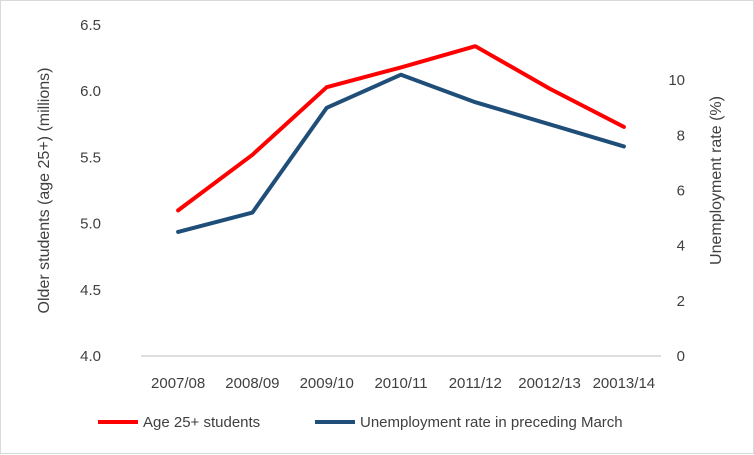 This screenshot has width=754, height=455. Describe the element at coordinates (475, 383) in the screenshot. I see `x-tick-label: 2011/12` at that location.